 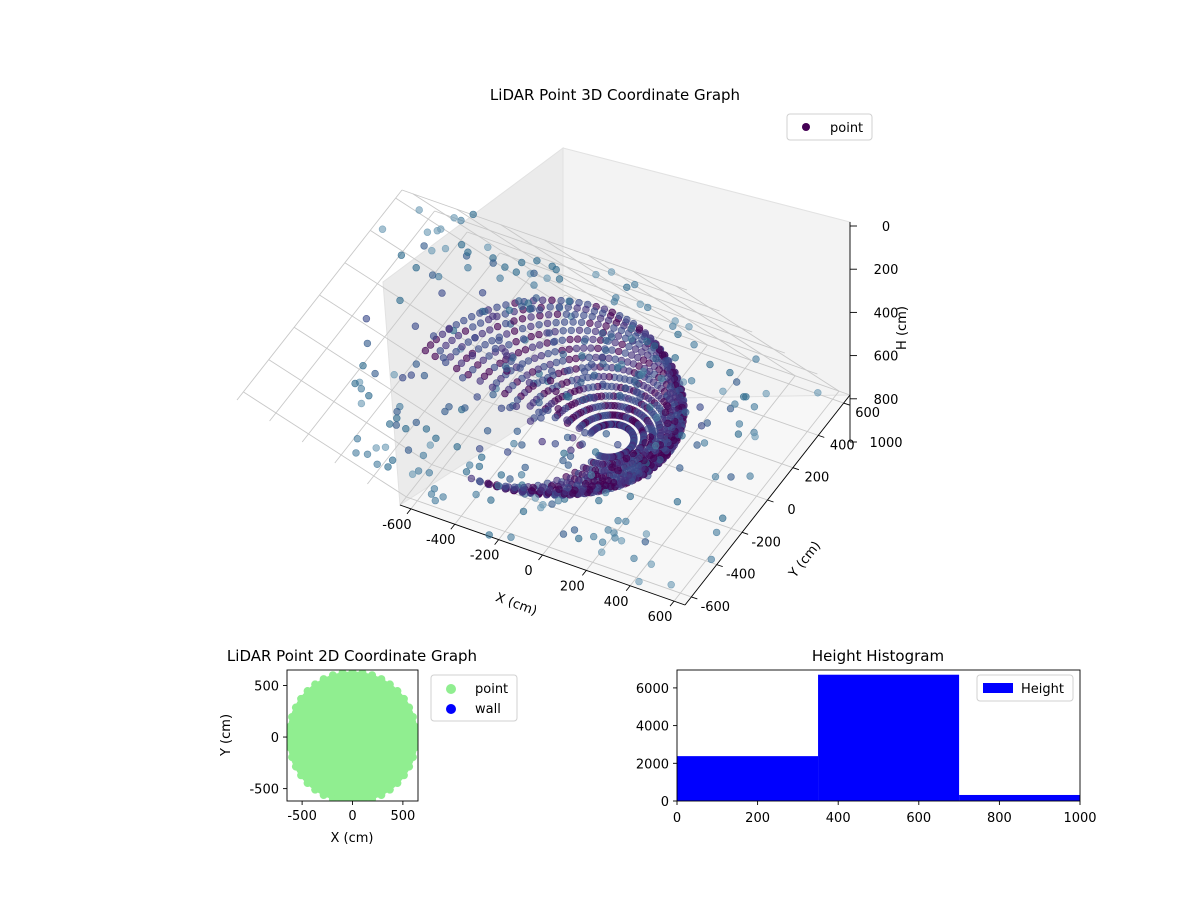 I want to click on x-tick-label: 200, so click(x=757, y=818).